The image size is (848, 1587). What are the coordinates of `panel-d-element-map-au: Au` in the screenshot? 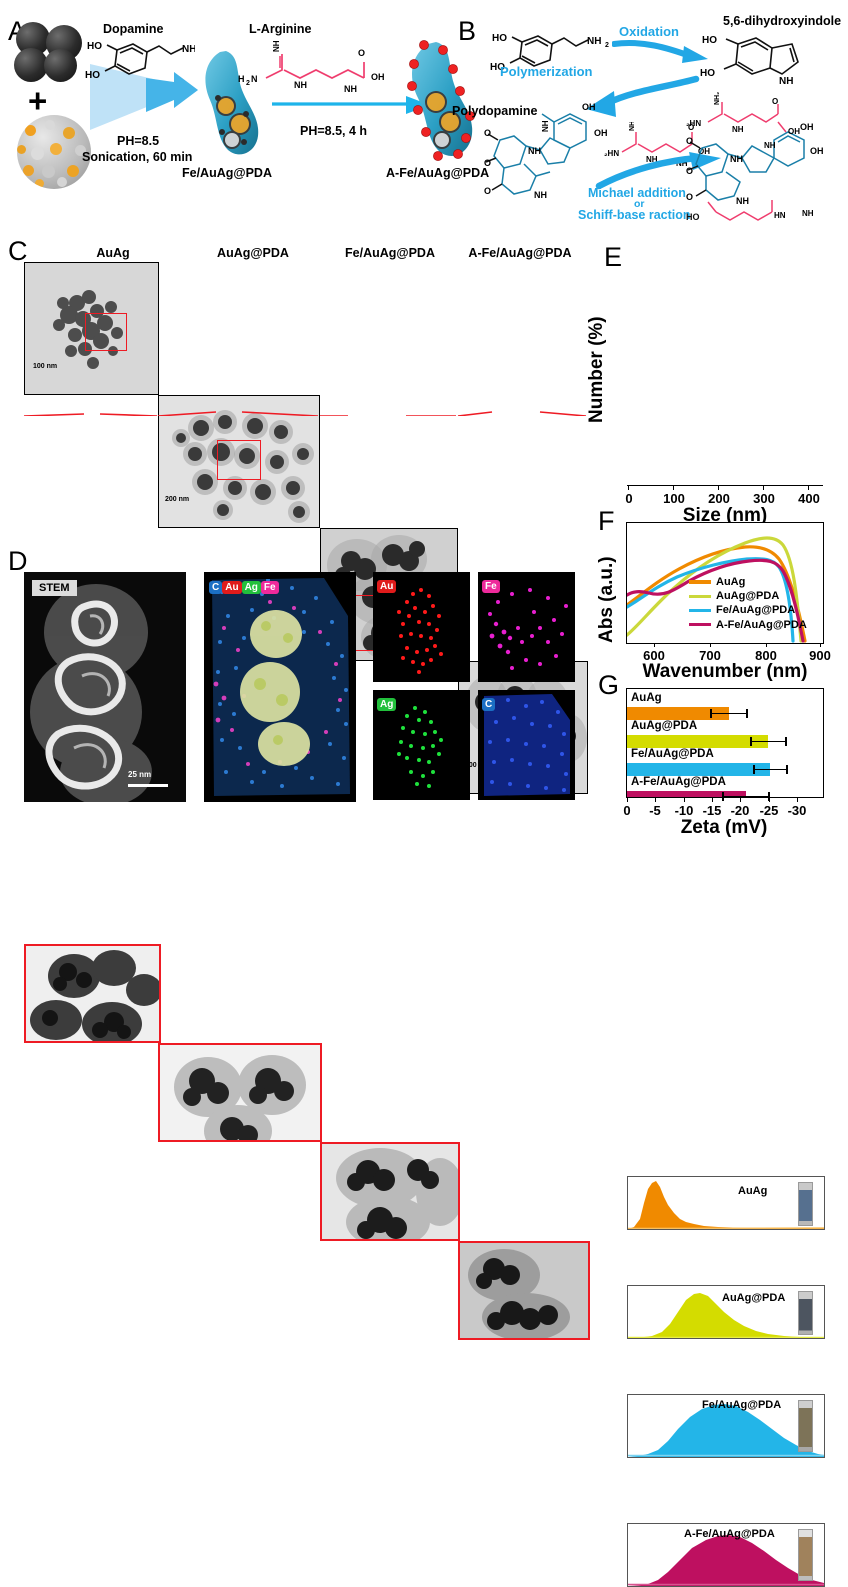 It's located at (421, 627).